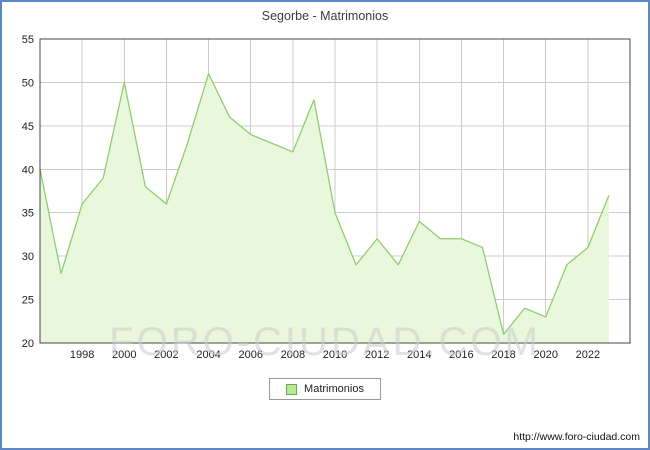  I want to click on y-tick-label: 50, so click(28, 83).